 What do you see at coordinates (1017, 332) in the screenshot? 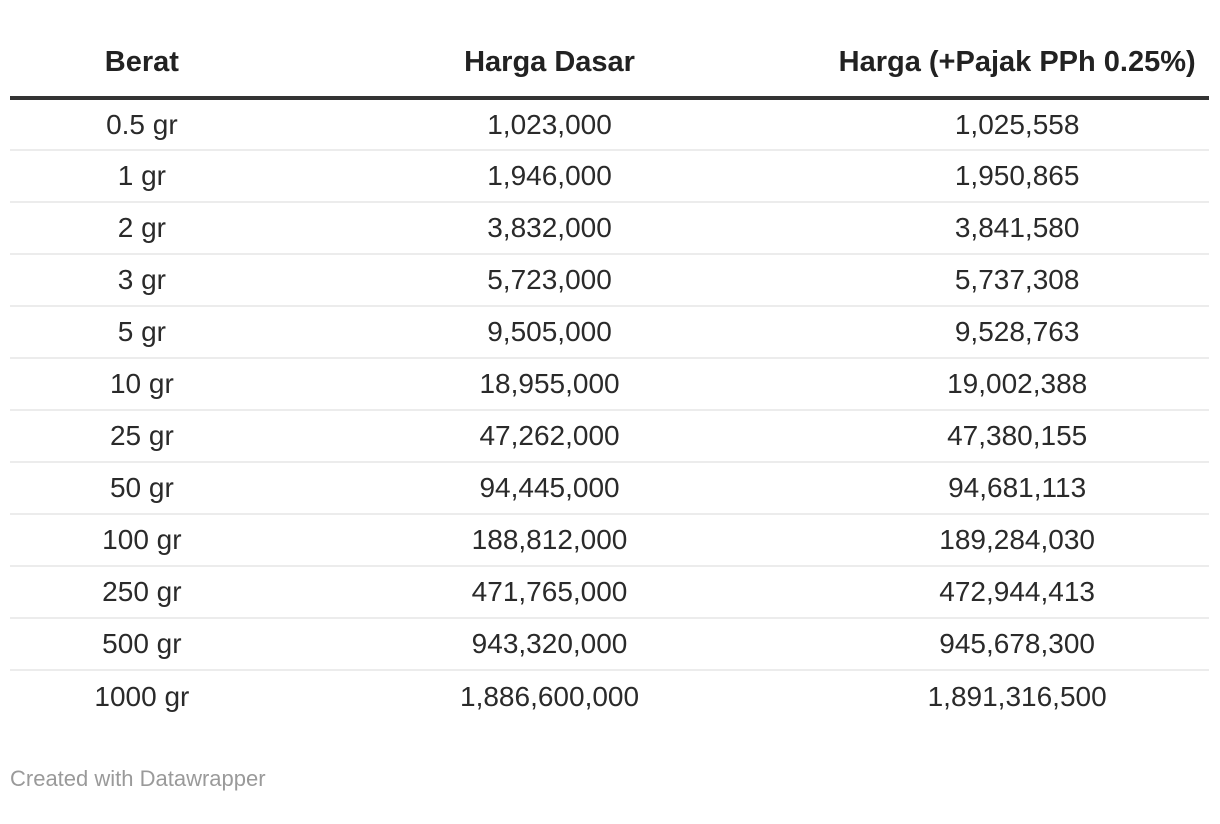
I see `cell-harga-pajak: 9,528,763` at bounding box center [1017, 332].